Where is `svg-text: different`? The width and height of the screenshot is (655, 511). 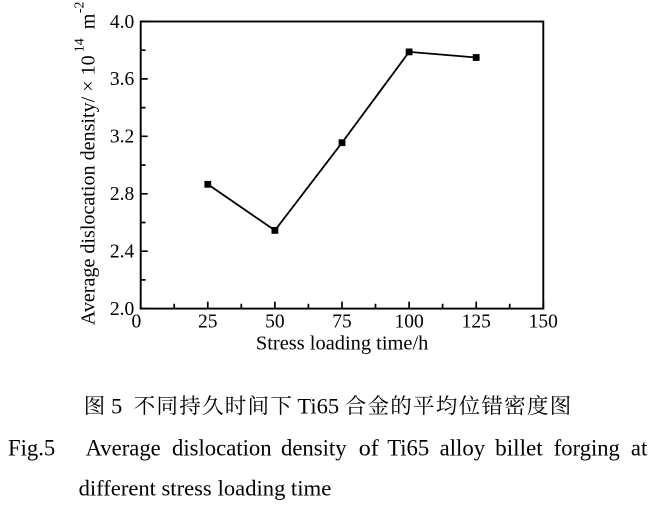 svg-text: different is located at coordinates (118, 488).